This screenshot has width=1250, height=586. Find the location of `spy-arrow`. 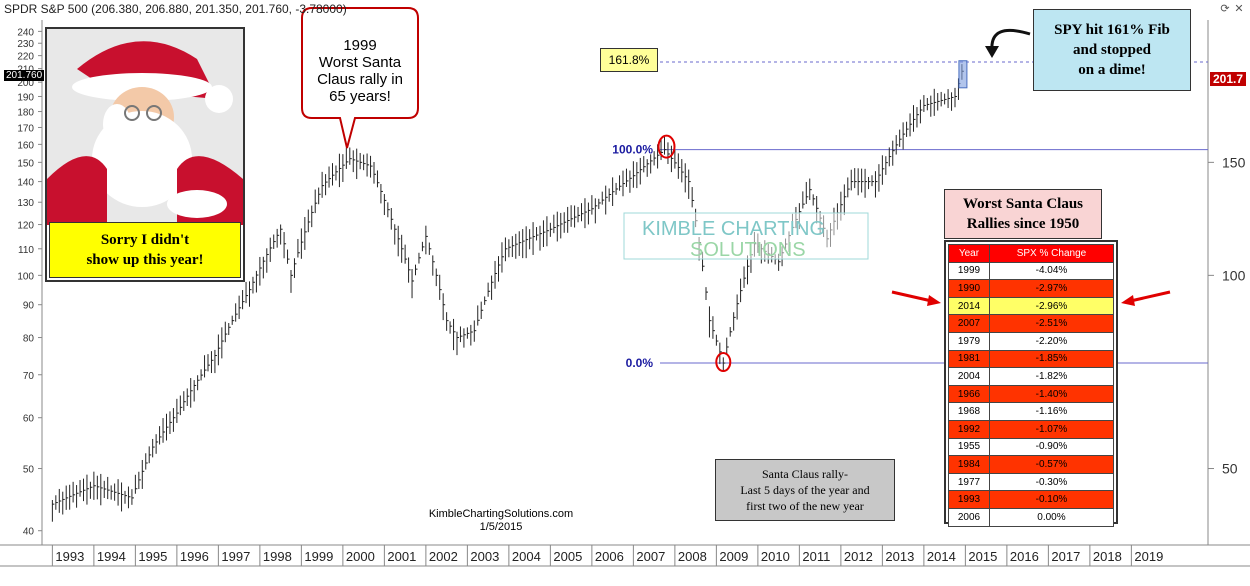

spy-arrow is located at coordinates (1008, 43).